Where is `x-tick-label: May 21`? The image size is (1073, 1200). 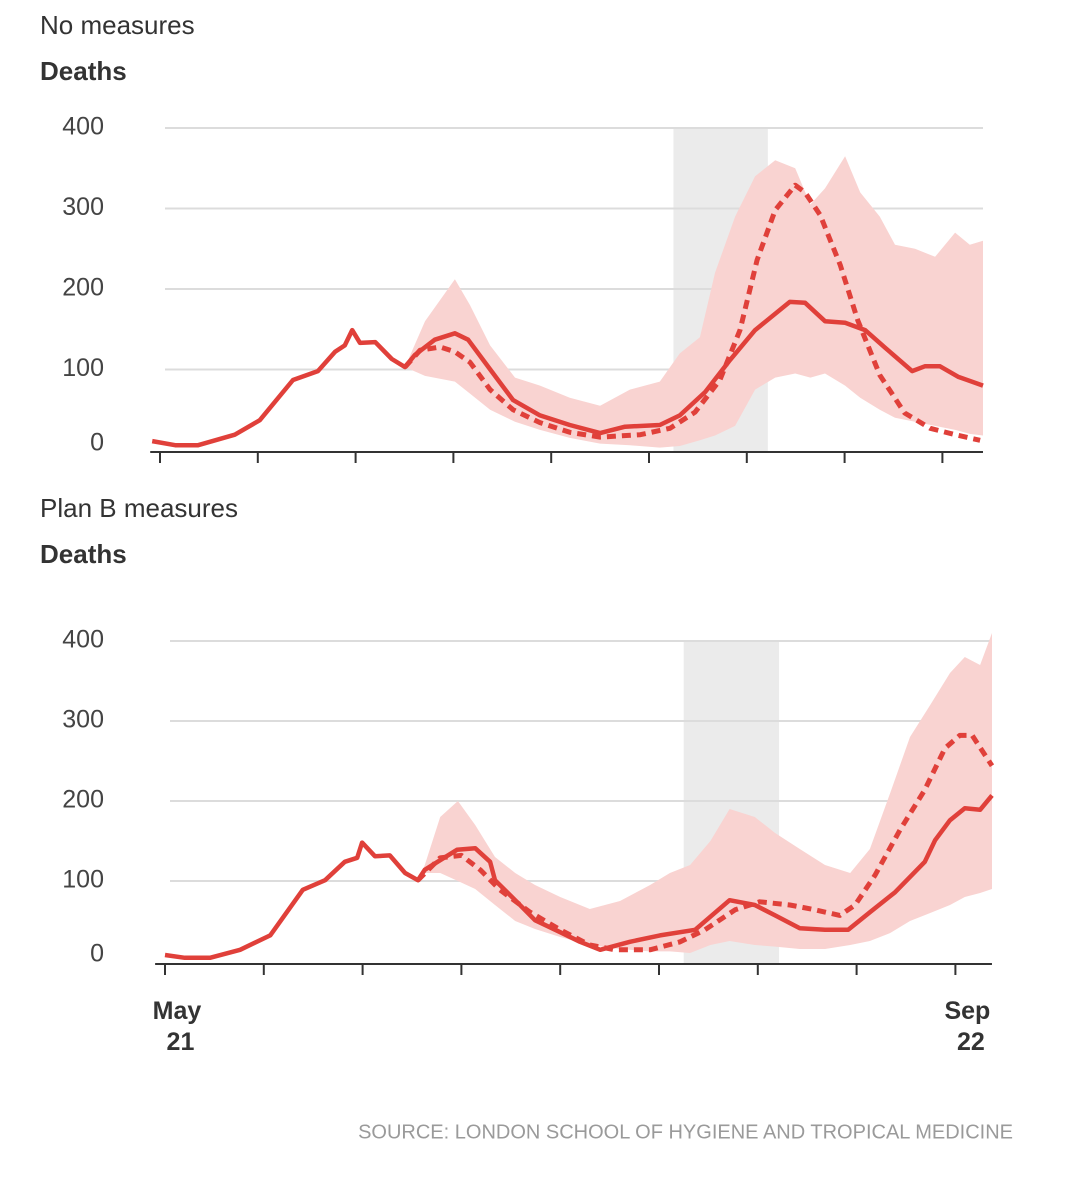
x-tick-label: May 21 is located at coordinates (177, 1026).